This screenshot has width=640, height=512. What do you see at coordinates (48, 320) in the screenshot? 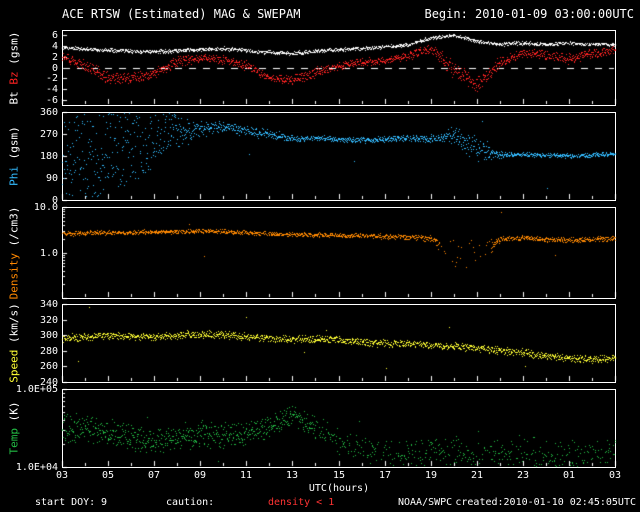
I see `y-tick-label: 320` at bounding box center [48, 320].